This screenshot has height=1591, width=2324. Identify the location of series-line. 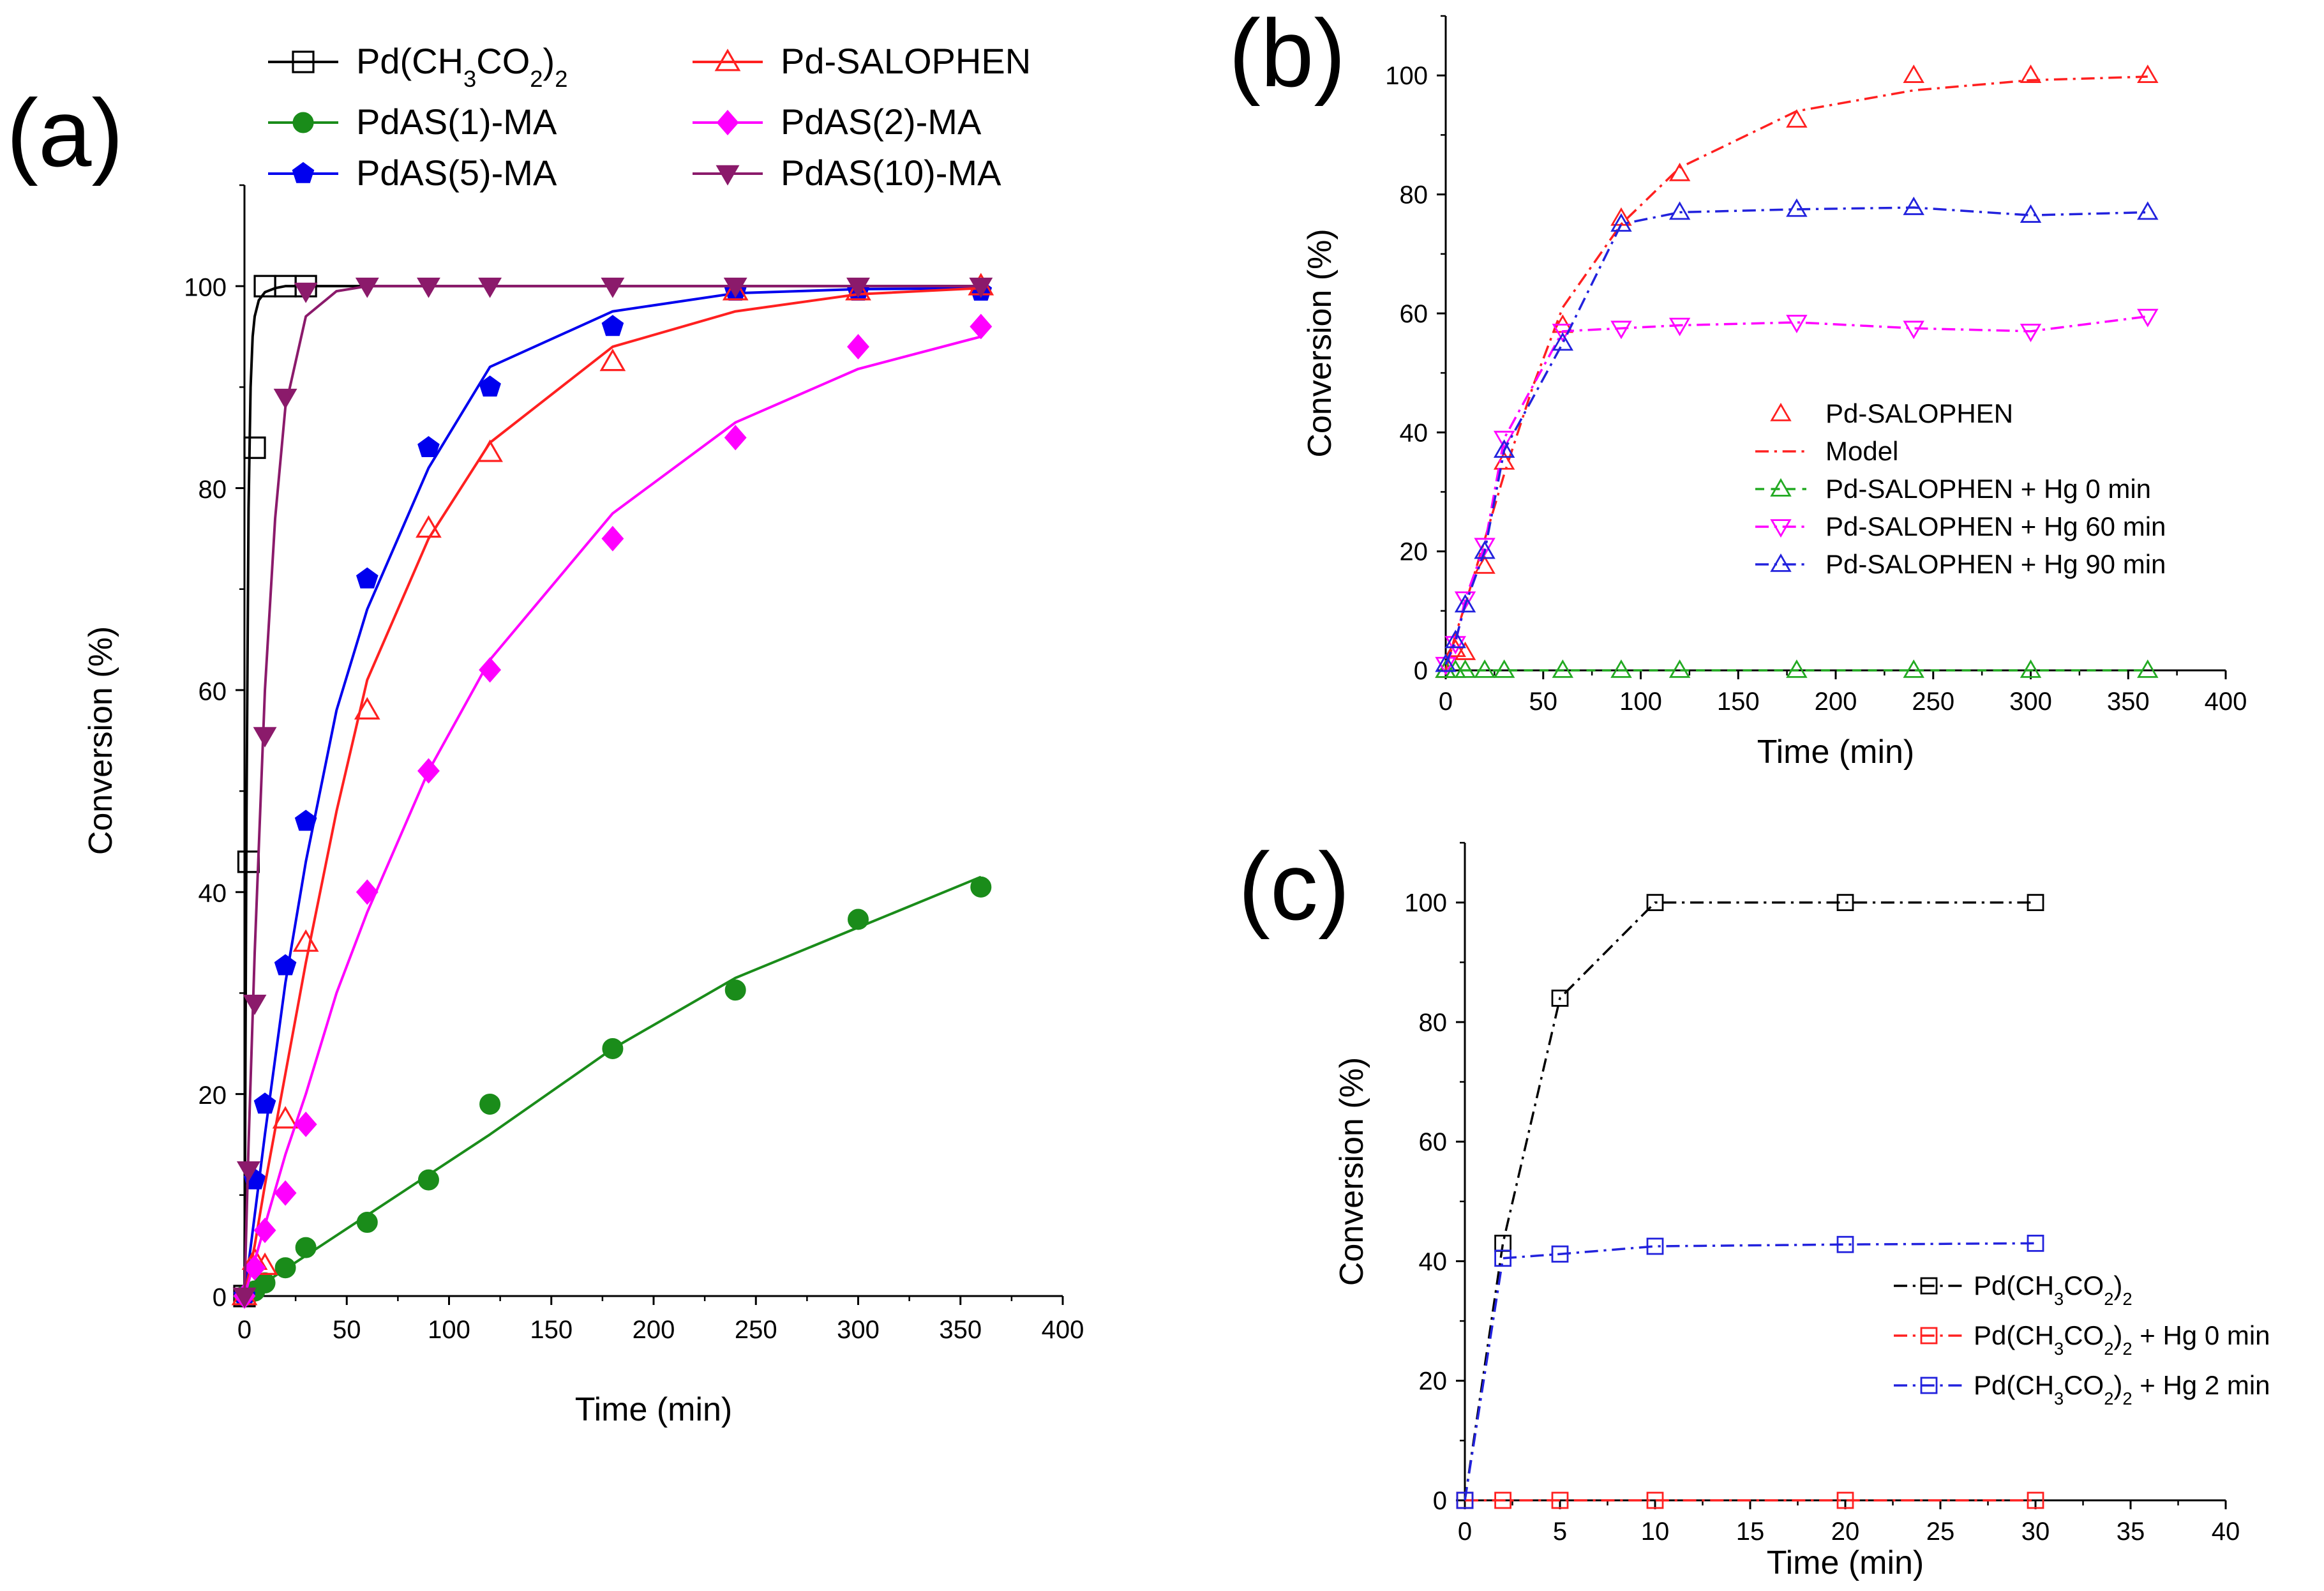
(1750, 1201).